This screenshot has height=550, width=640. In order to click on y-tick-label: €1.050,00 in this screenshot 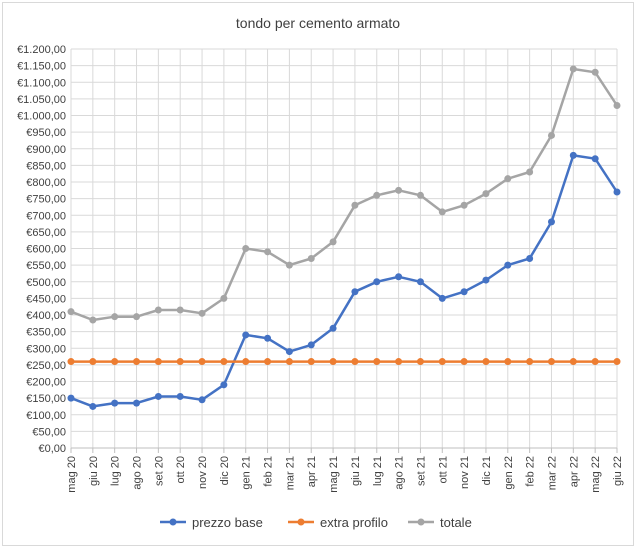, I will do `click(41, 100)`.